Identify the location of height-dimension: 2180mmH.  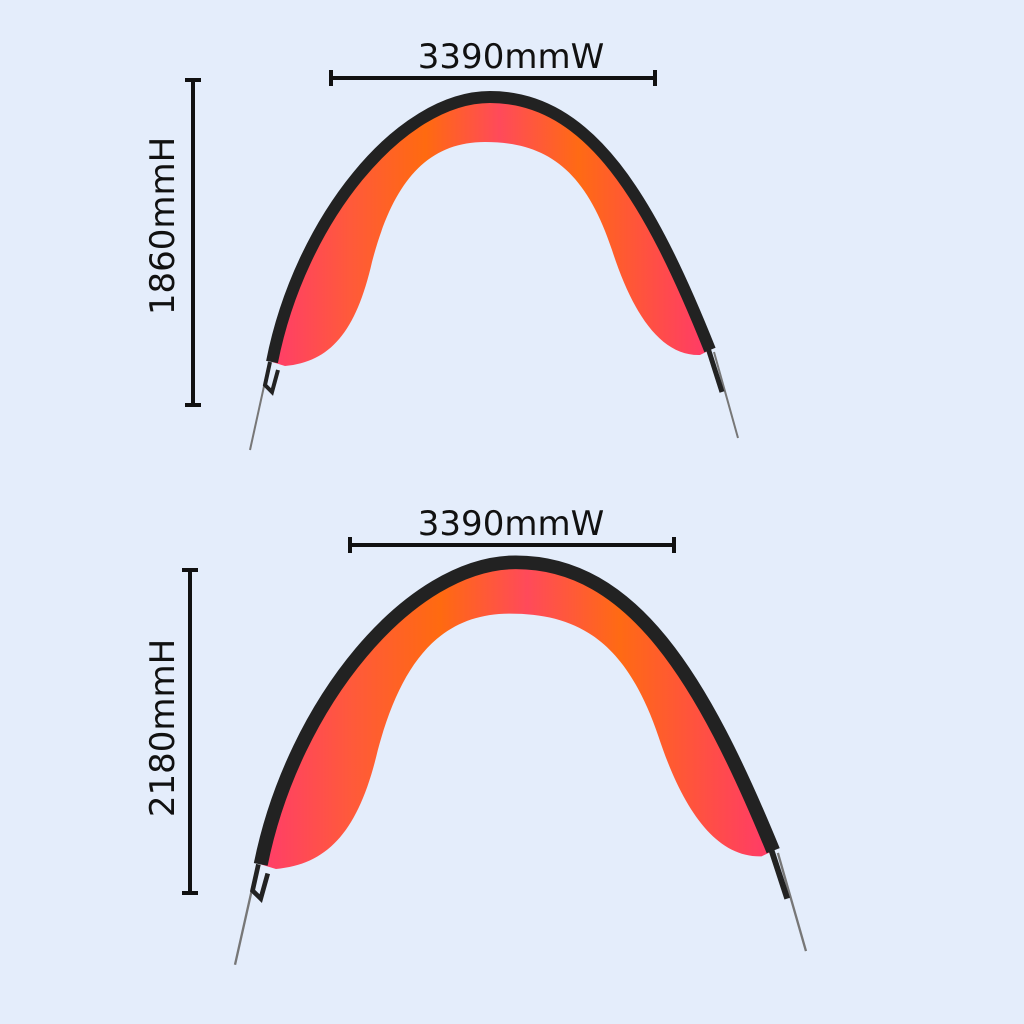
(170, 731).